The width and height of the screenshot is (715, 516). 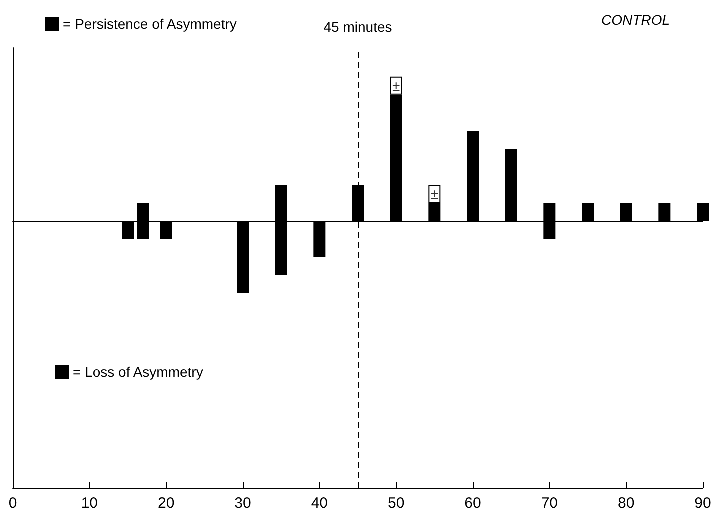 I want to click on chart-title: CONTROL, so click(x=636, y=20).